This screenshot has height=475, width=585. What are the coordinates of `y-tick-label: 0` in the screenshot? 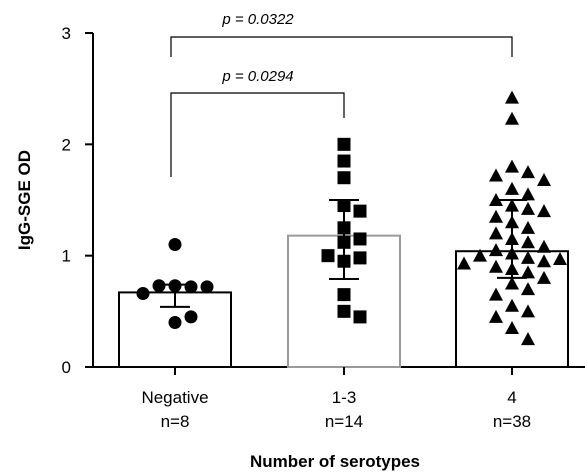 It's located at (66, 367).